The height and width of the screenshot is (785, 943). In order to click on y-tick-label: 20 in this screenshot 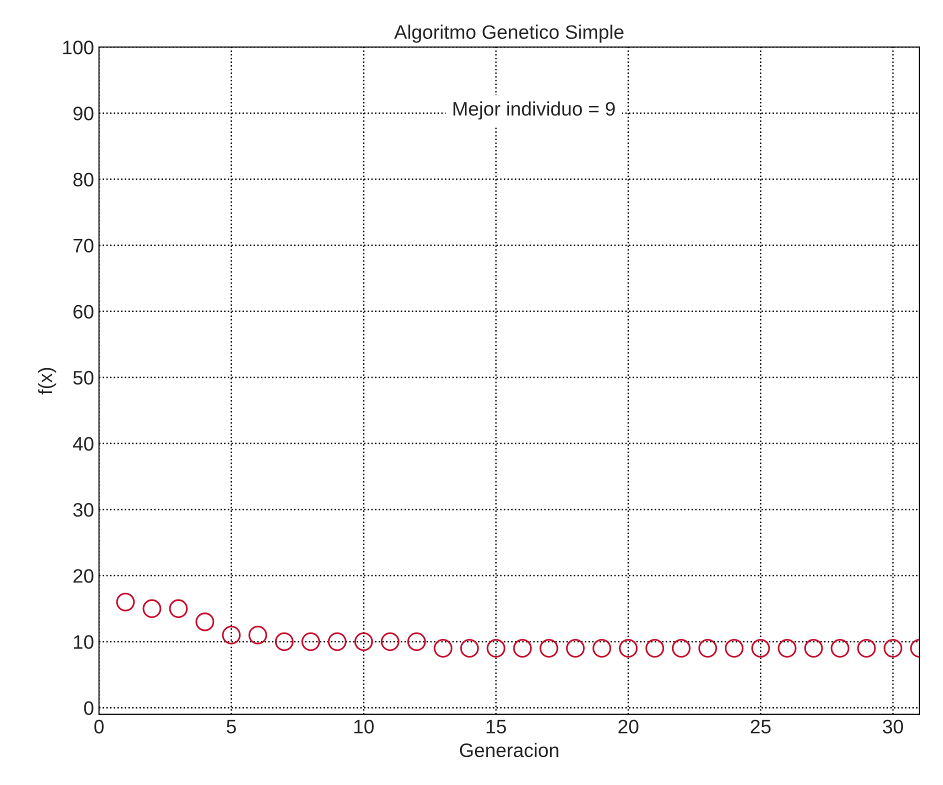, I will do `click(84, 576)`.